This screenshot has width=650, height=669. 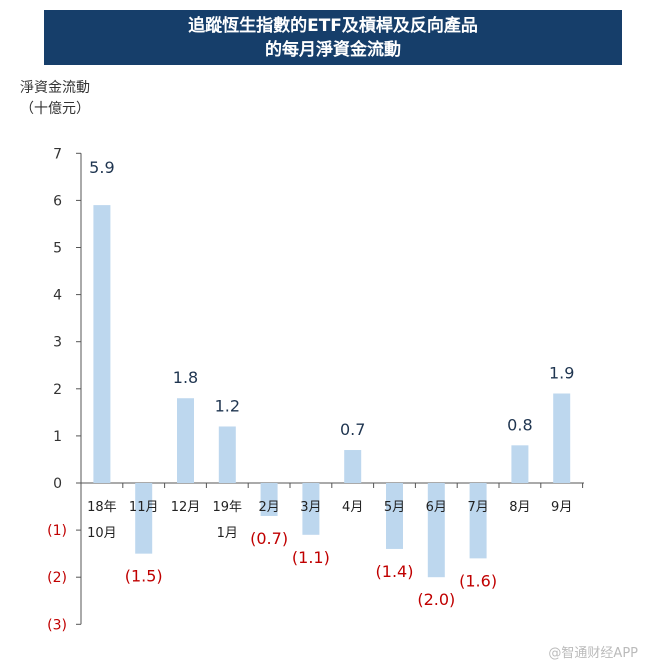 What do you see at coordinates (186, 507) in the screenshot?
I see `x-tick-label: 12月` at bounding box center [186, 507].